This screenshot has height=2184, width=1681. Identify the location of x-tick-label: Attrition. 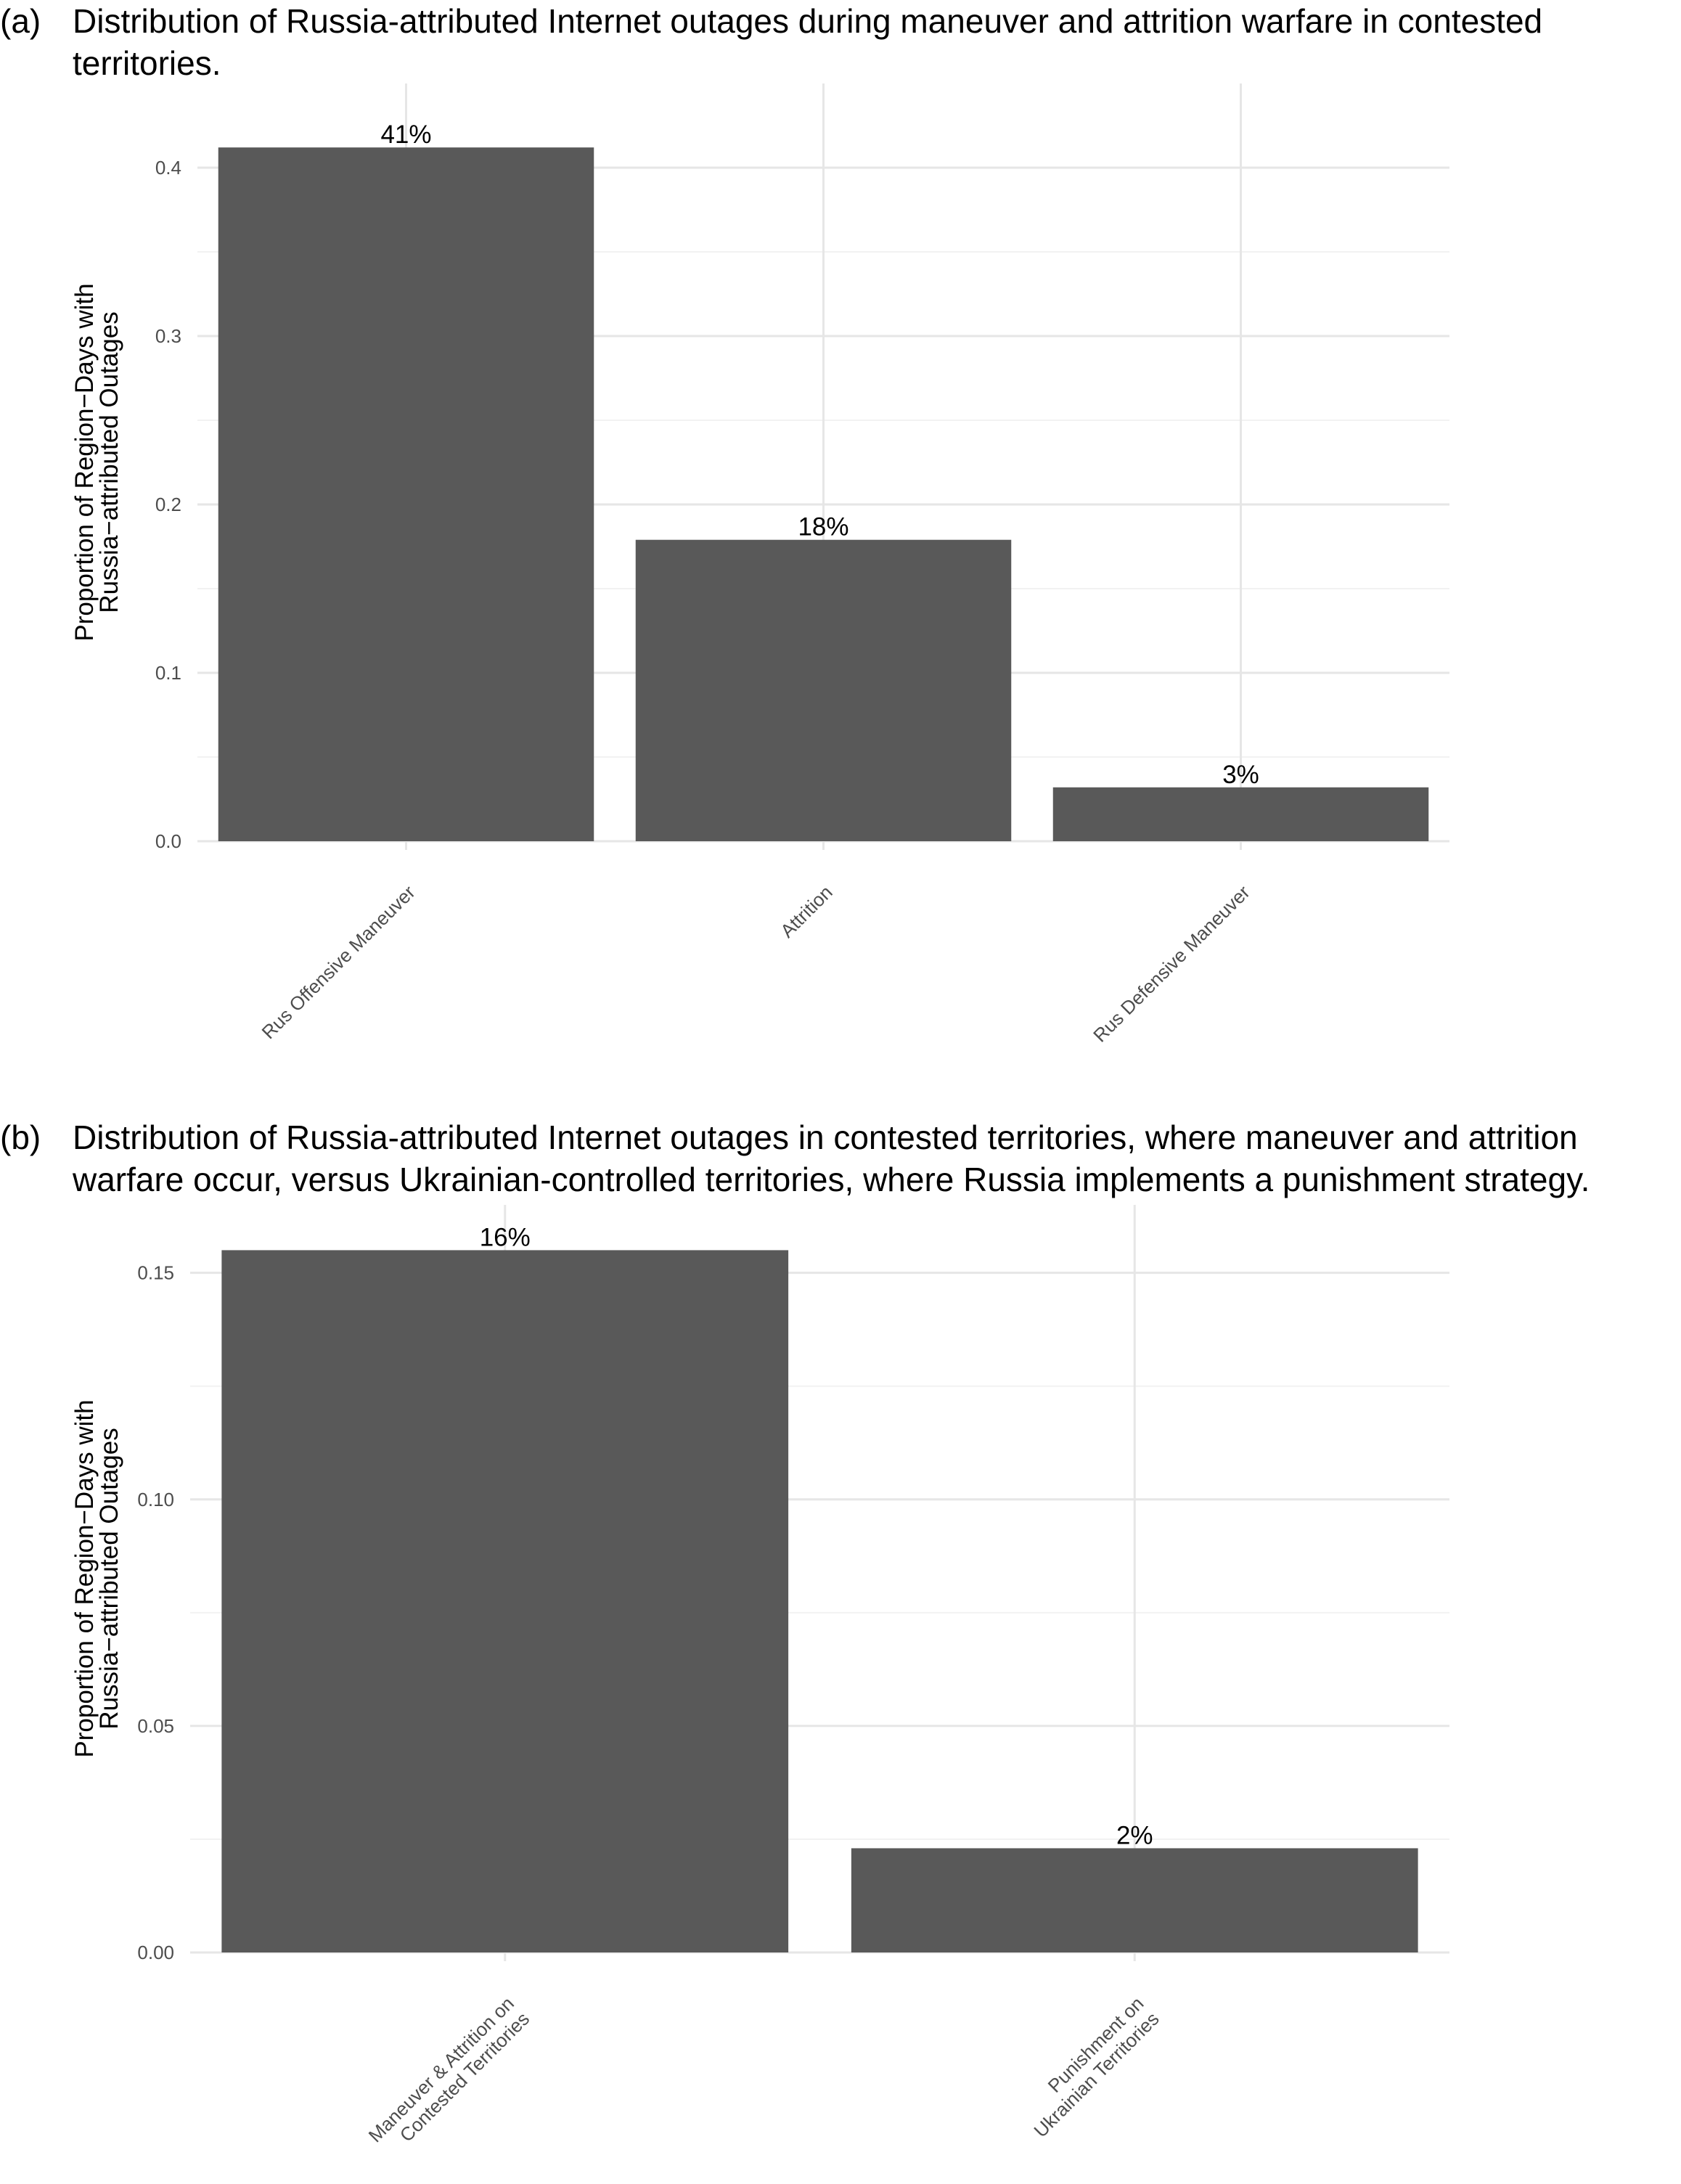
(806, 911).